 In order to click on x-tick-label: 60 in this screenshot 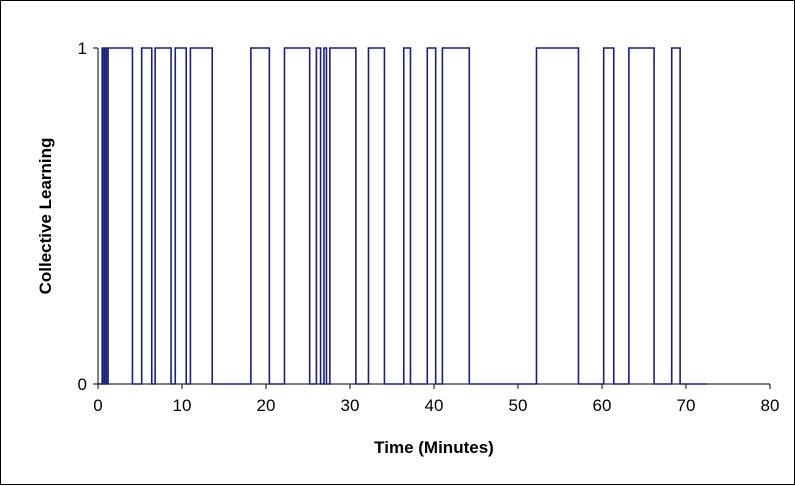, I will do `click(602, 405)`.